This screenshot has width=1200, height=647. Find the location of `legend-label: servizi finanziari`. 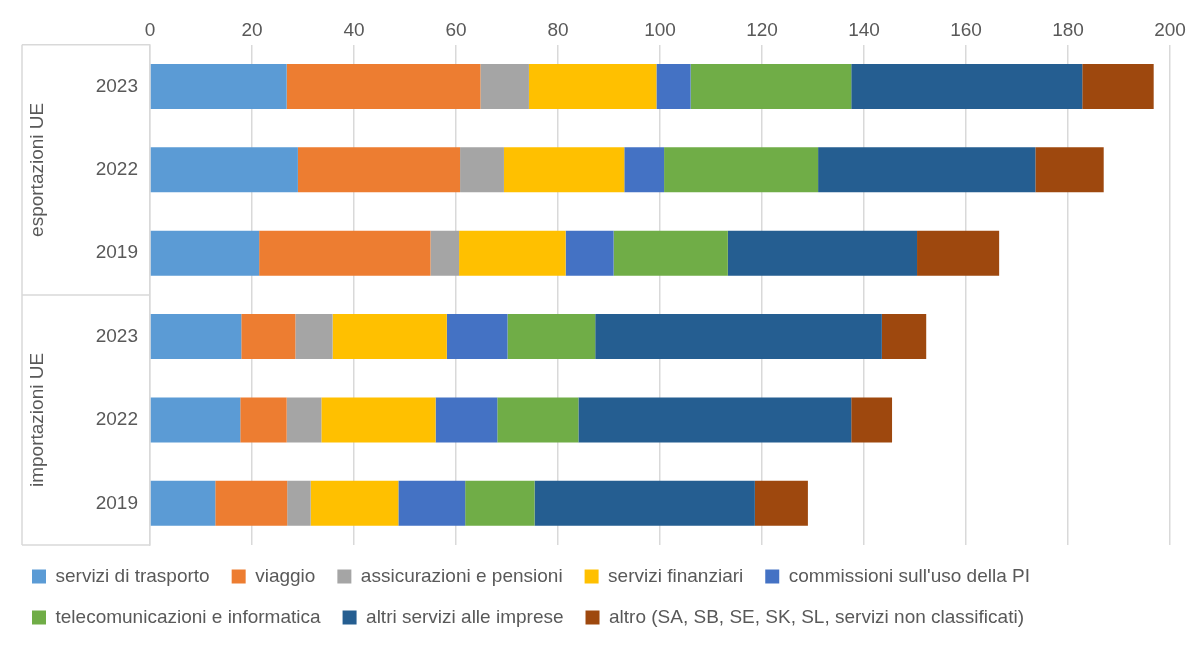

legend-label: servizi finanziari is located at coordinates (676, 575).